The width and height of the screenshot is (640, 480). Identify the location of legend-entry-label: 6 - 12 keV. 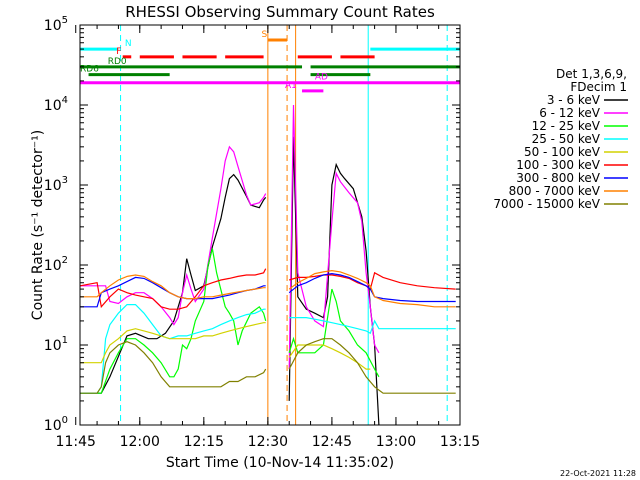
(570, 113).